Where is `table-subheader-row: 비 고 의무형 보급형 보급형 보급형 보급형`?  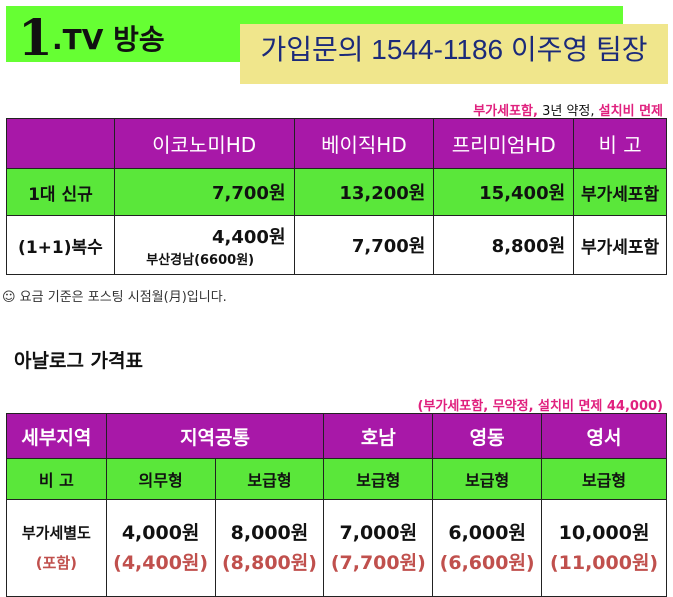
table-subheader-row: 비 고 의무형 보급형 보급형 보급형 보급형 is located at coordinates (336, 479).